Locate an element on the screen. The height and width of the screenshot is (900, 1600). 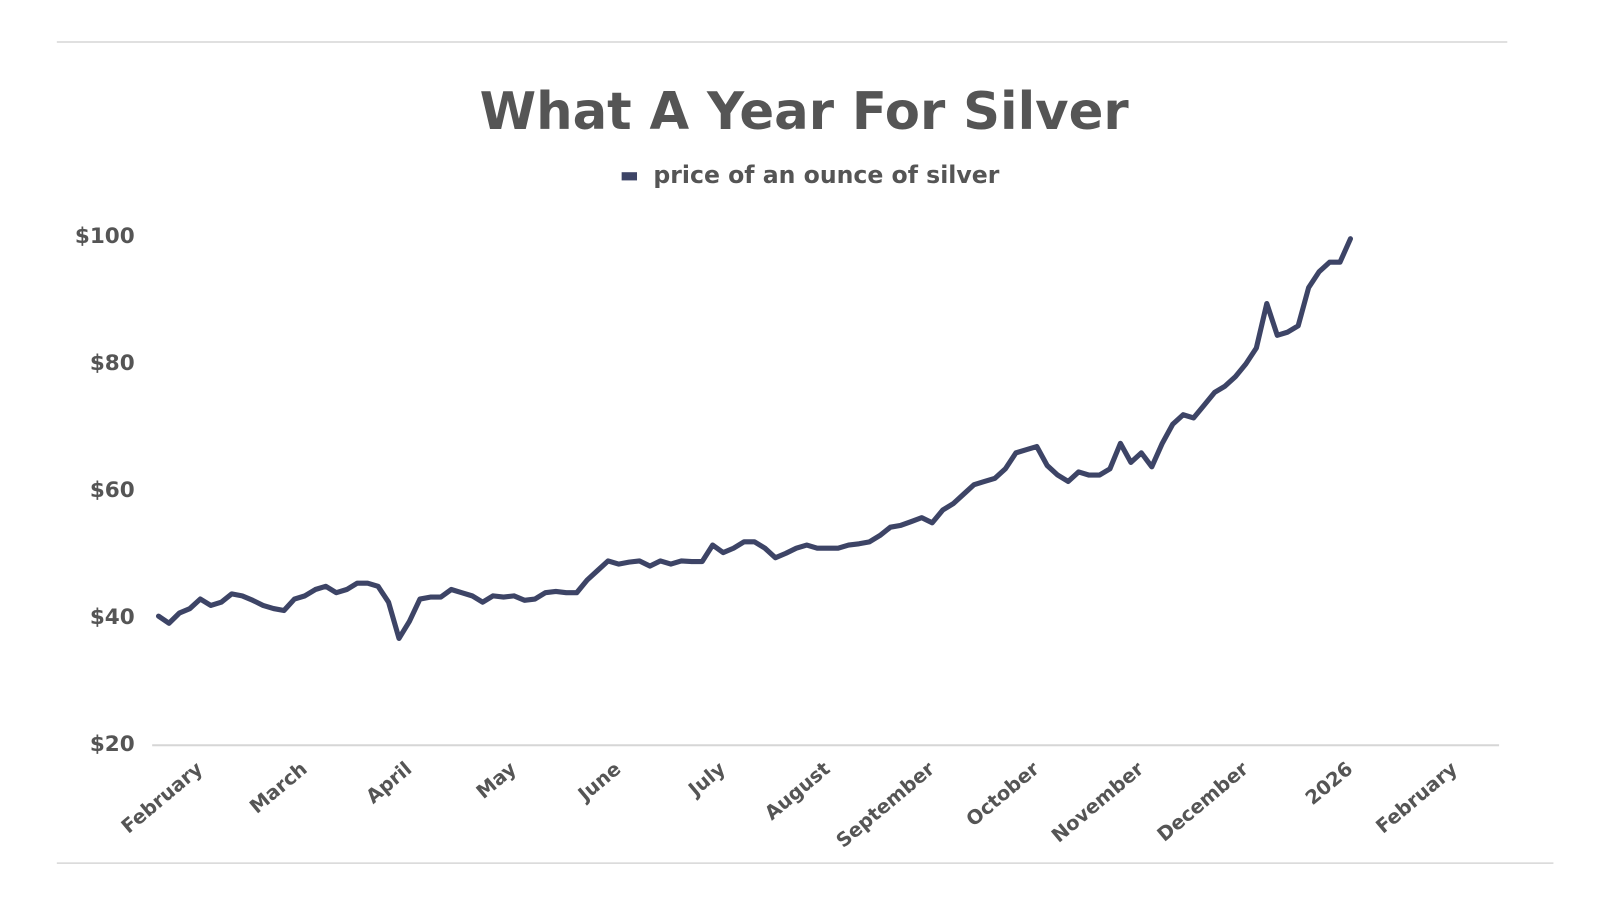
x-tick-label: October is located at coordinates (1003, 794).